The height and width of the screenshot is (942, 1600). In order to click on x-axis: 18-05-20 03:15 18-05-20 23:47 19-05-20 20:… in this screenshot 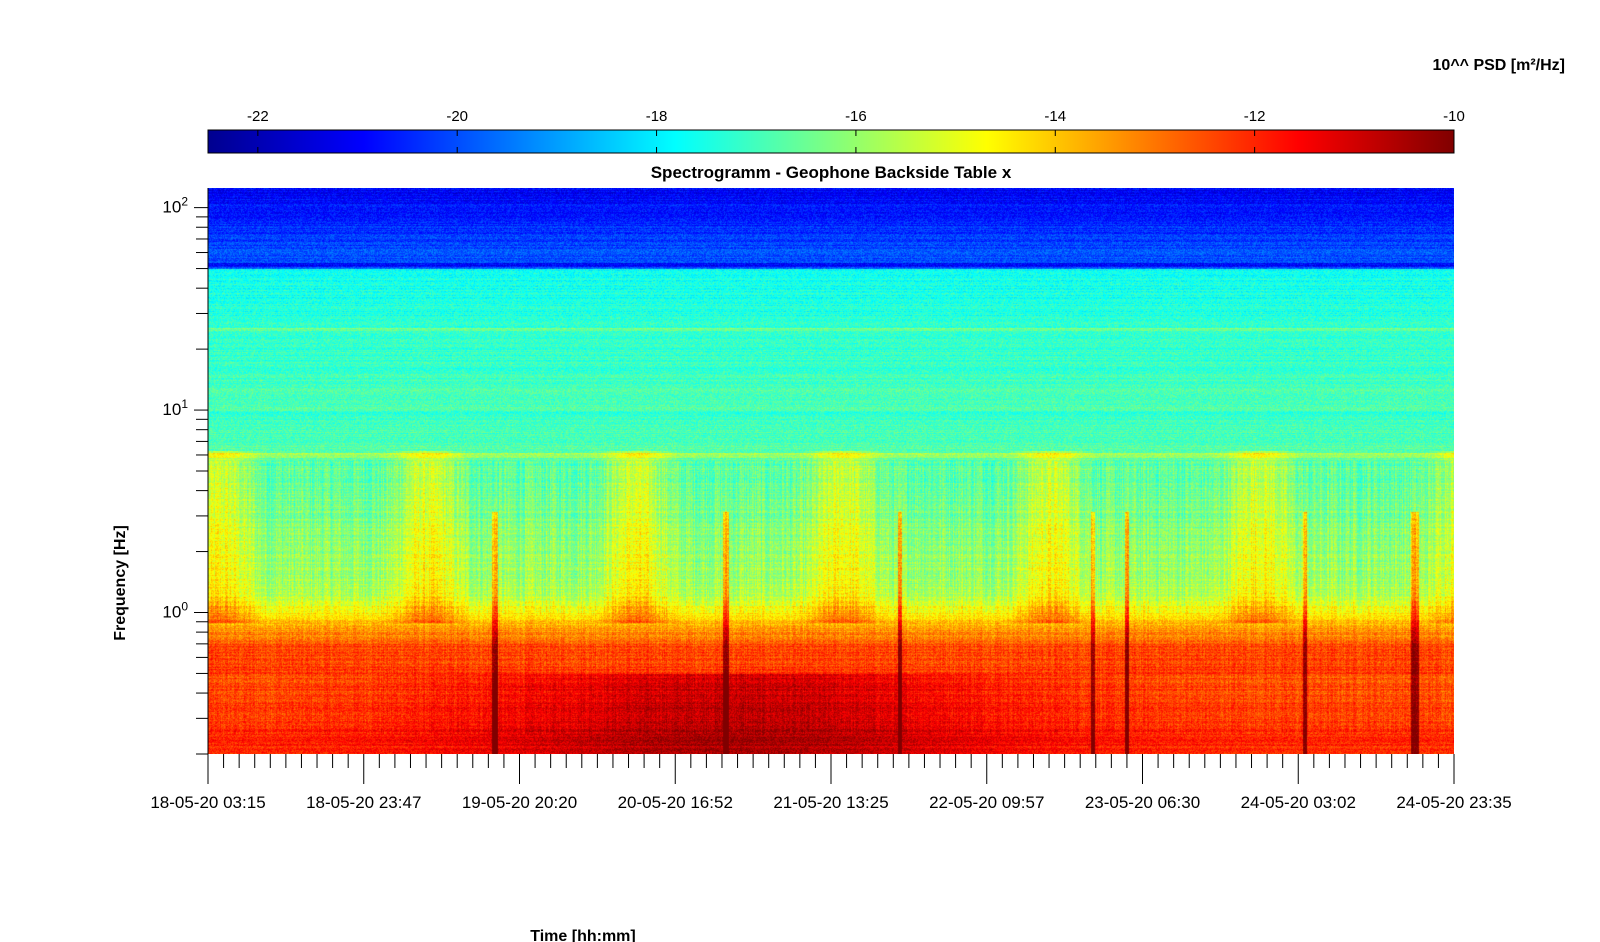, I will do `click(831, 783)`.